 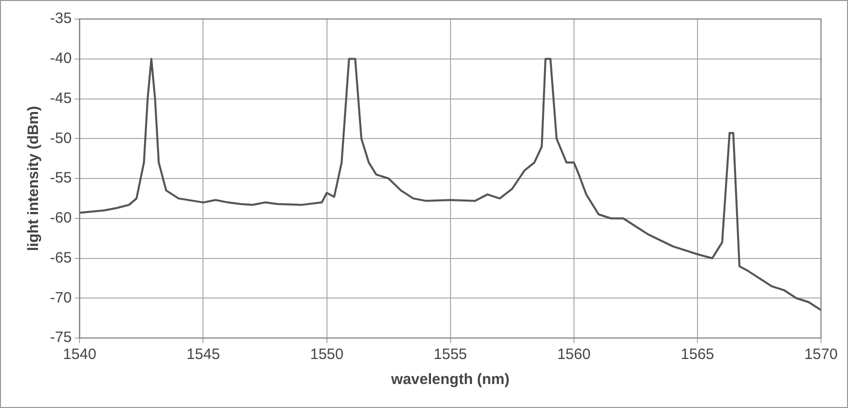 I want to click on x-tick-label: 1540, so click(x=79, y=355).